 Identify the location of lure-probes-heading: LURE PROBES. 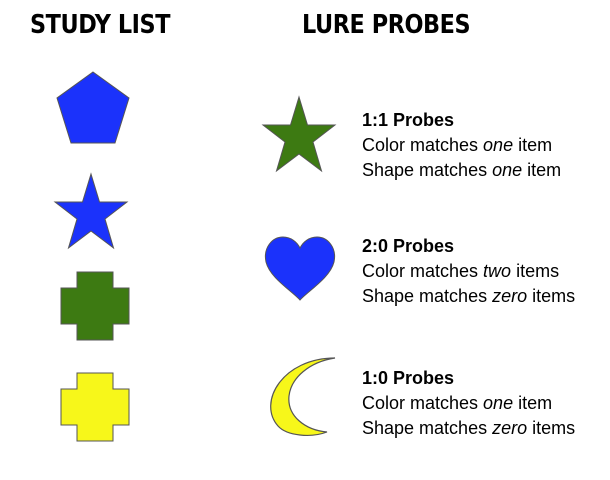
(386, 25).